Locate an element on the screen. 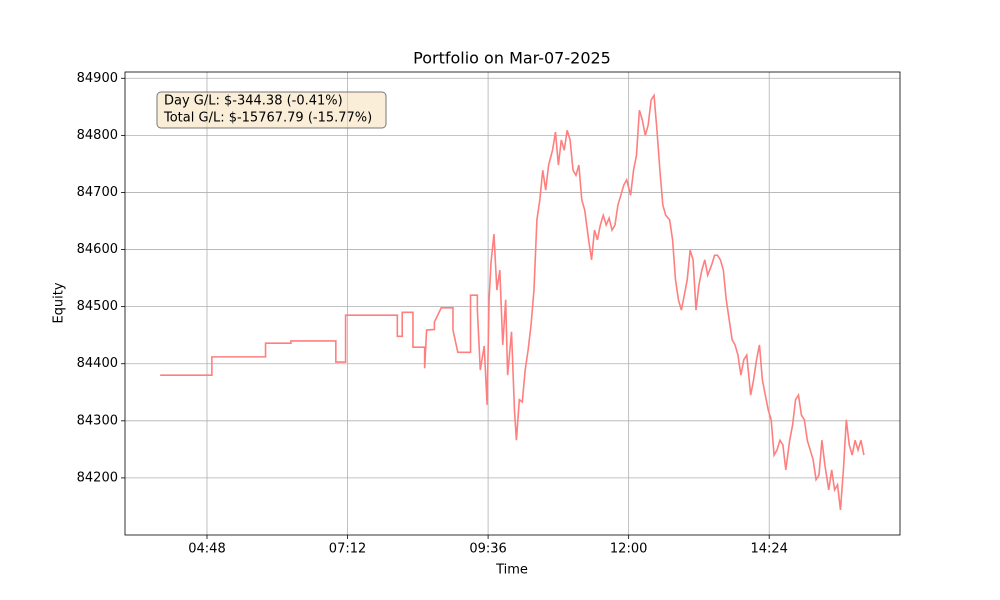 This screenshot has height=600, width=1000. y-tick-label: 84200 is located at coordinates (97, 477).